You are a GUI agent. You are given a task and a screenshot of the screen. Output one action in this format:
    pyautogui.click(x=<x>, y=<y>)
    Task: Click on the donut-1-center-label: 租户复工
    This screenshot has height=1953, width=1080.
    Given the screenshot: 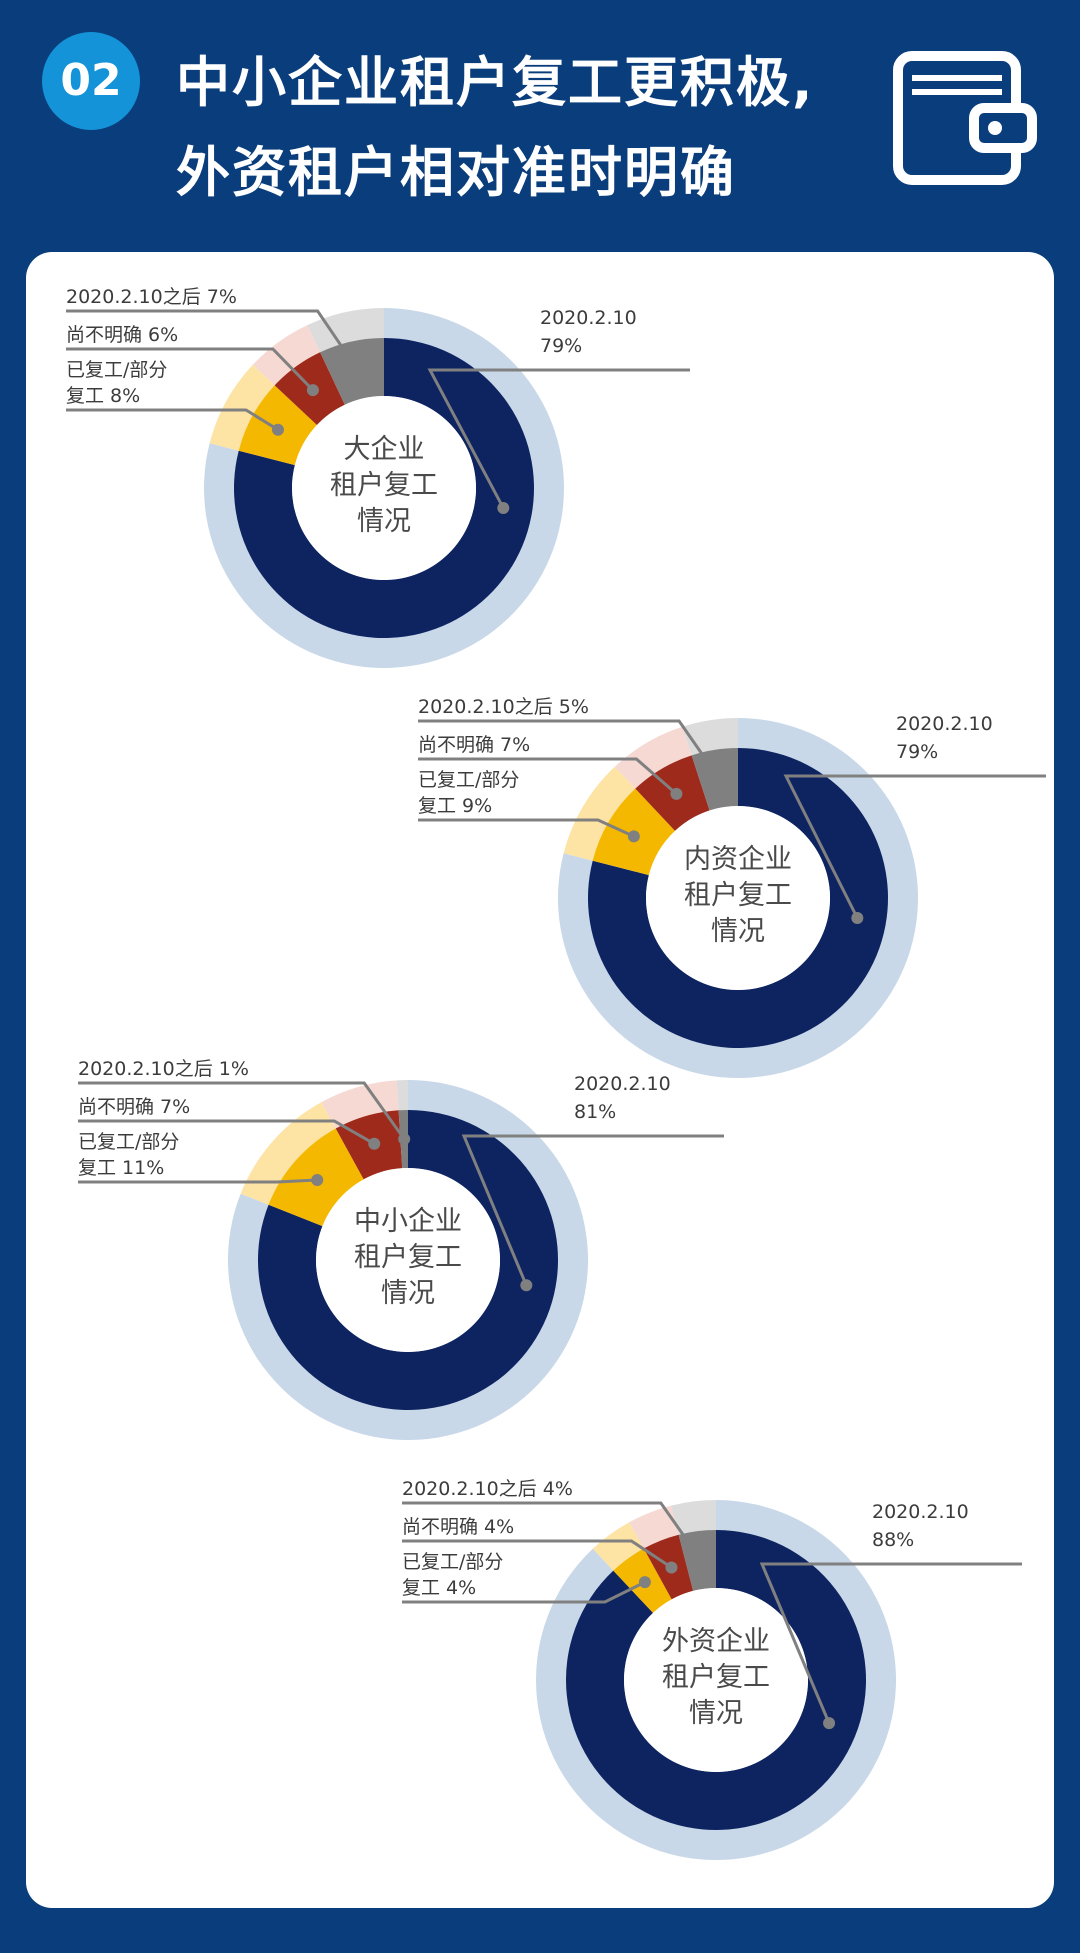 What is the action you would take?
    pyautogui.click(x=384, y=485)
    